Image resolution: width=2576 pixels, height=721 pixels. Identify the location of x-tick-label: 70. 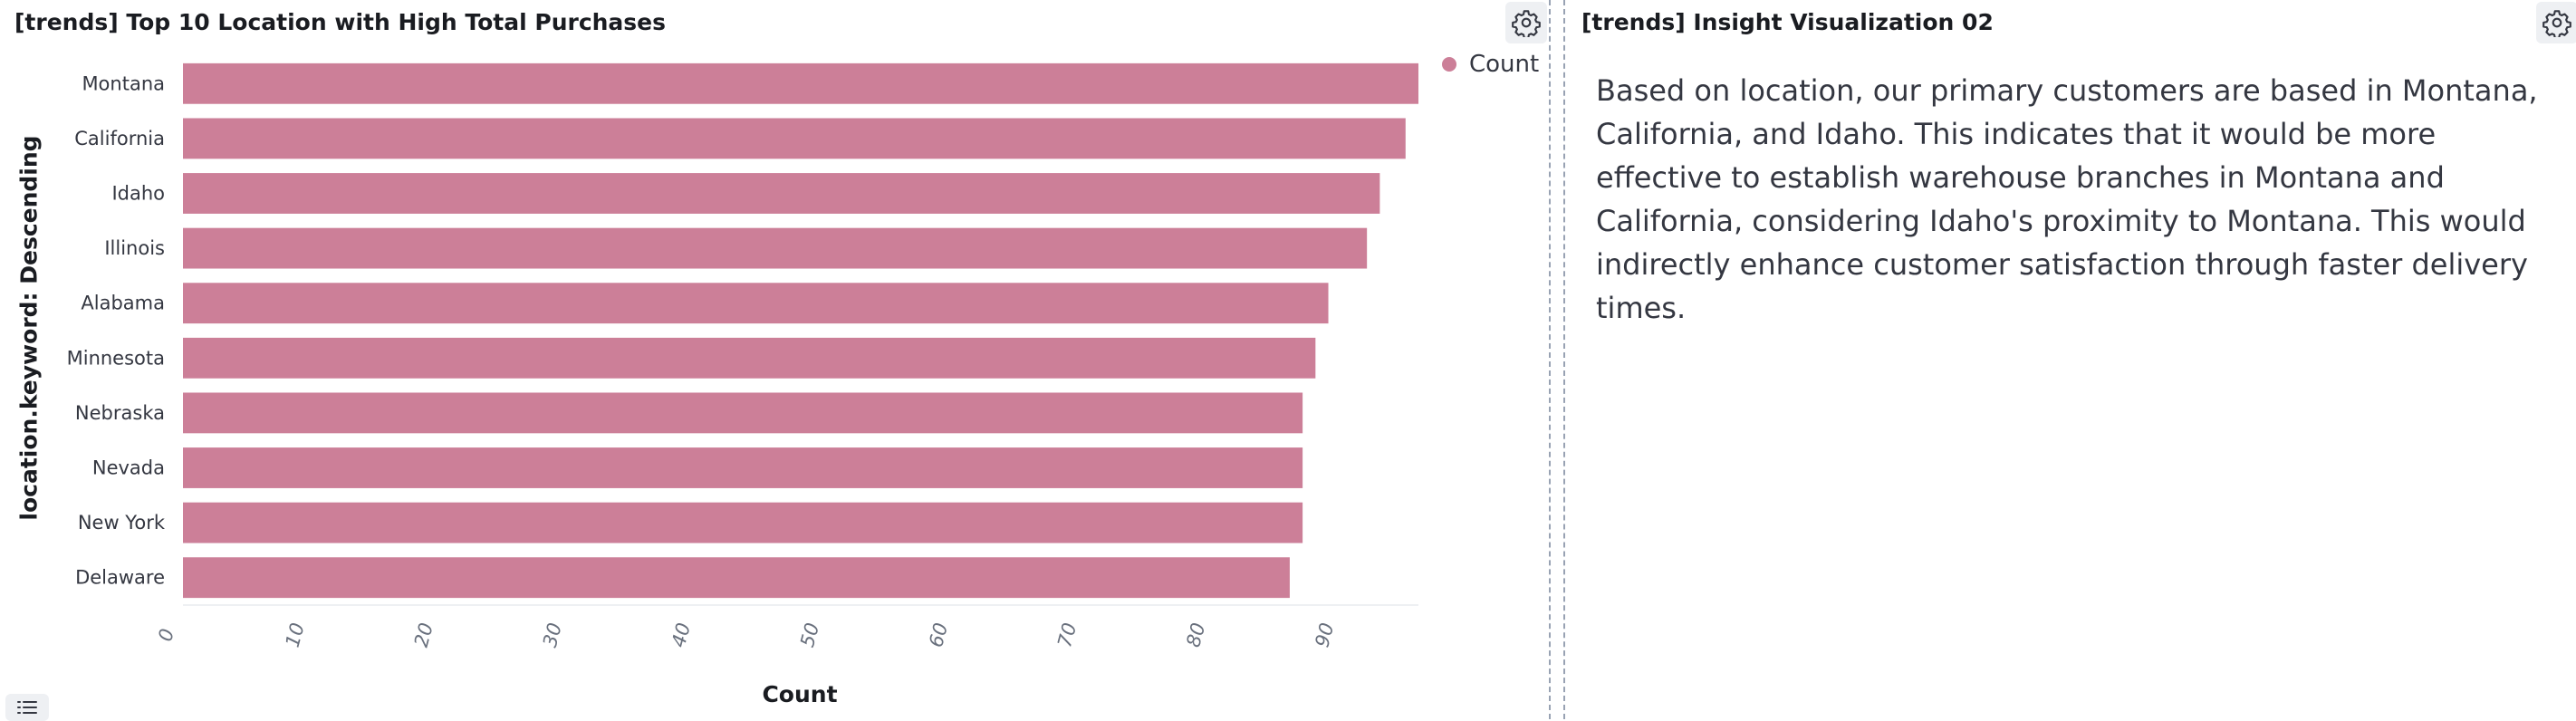
(1067, 634).